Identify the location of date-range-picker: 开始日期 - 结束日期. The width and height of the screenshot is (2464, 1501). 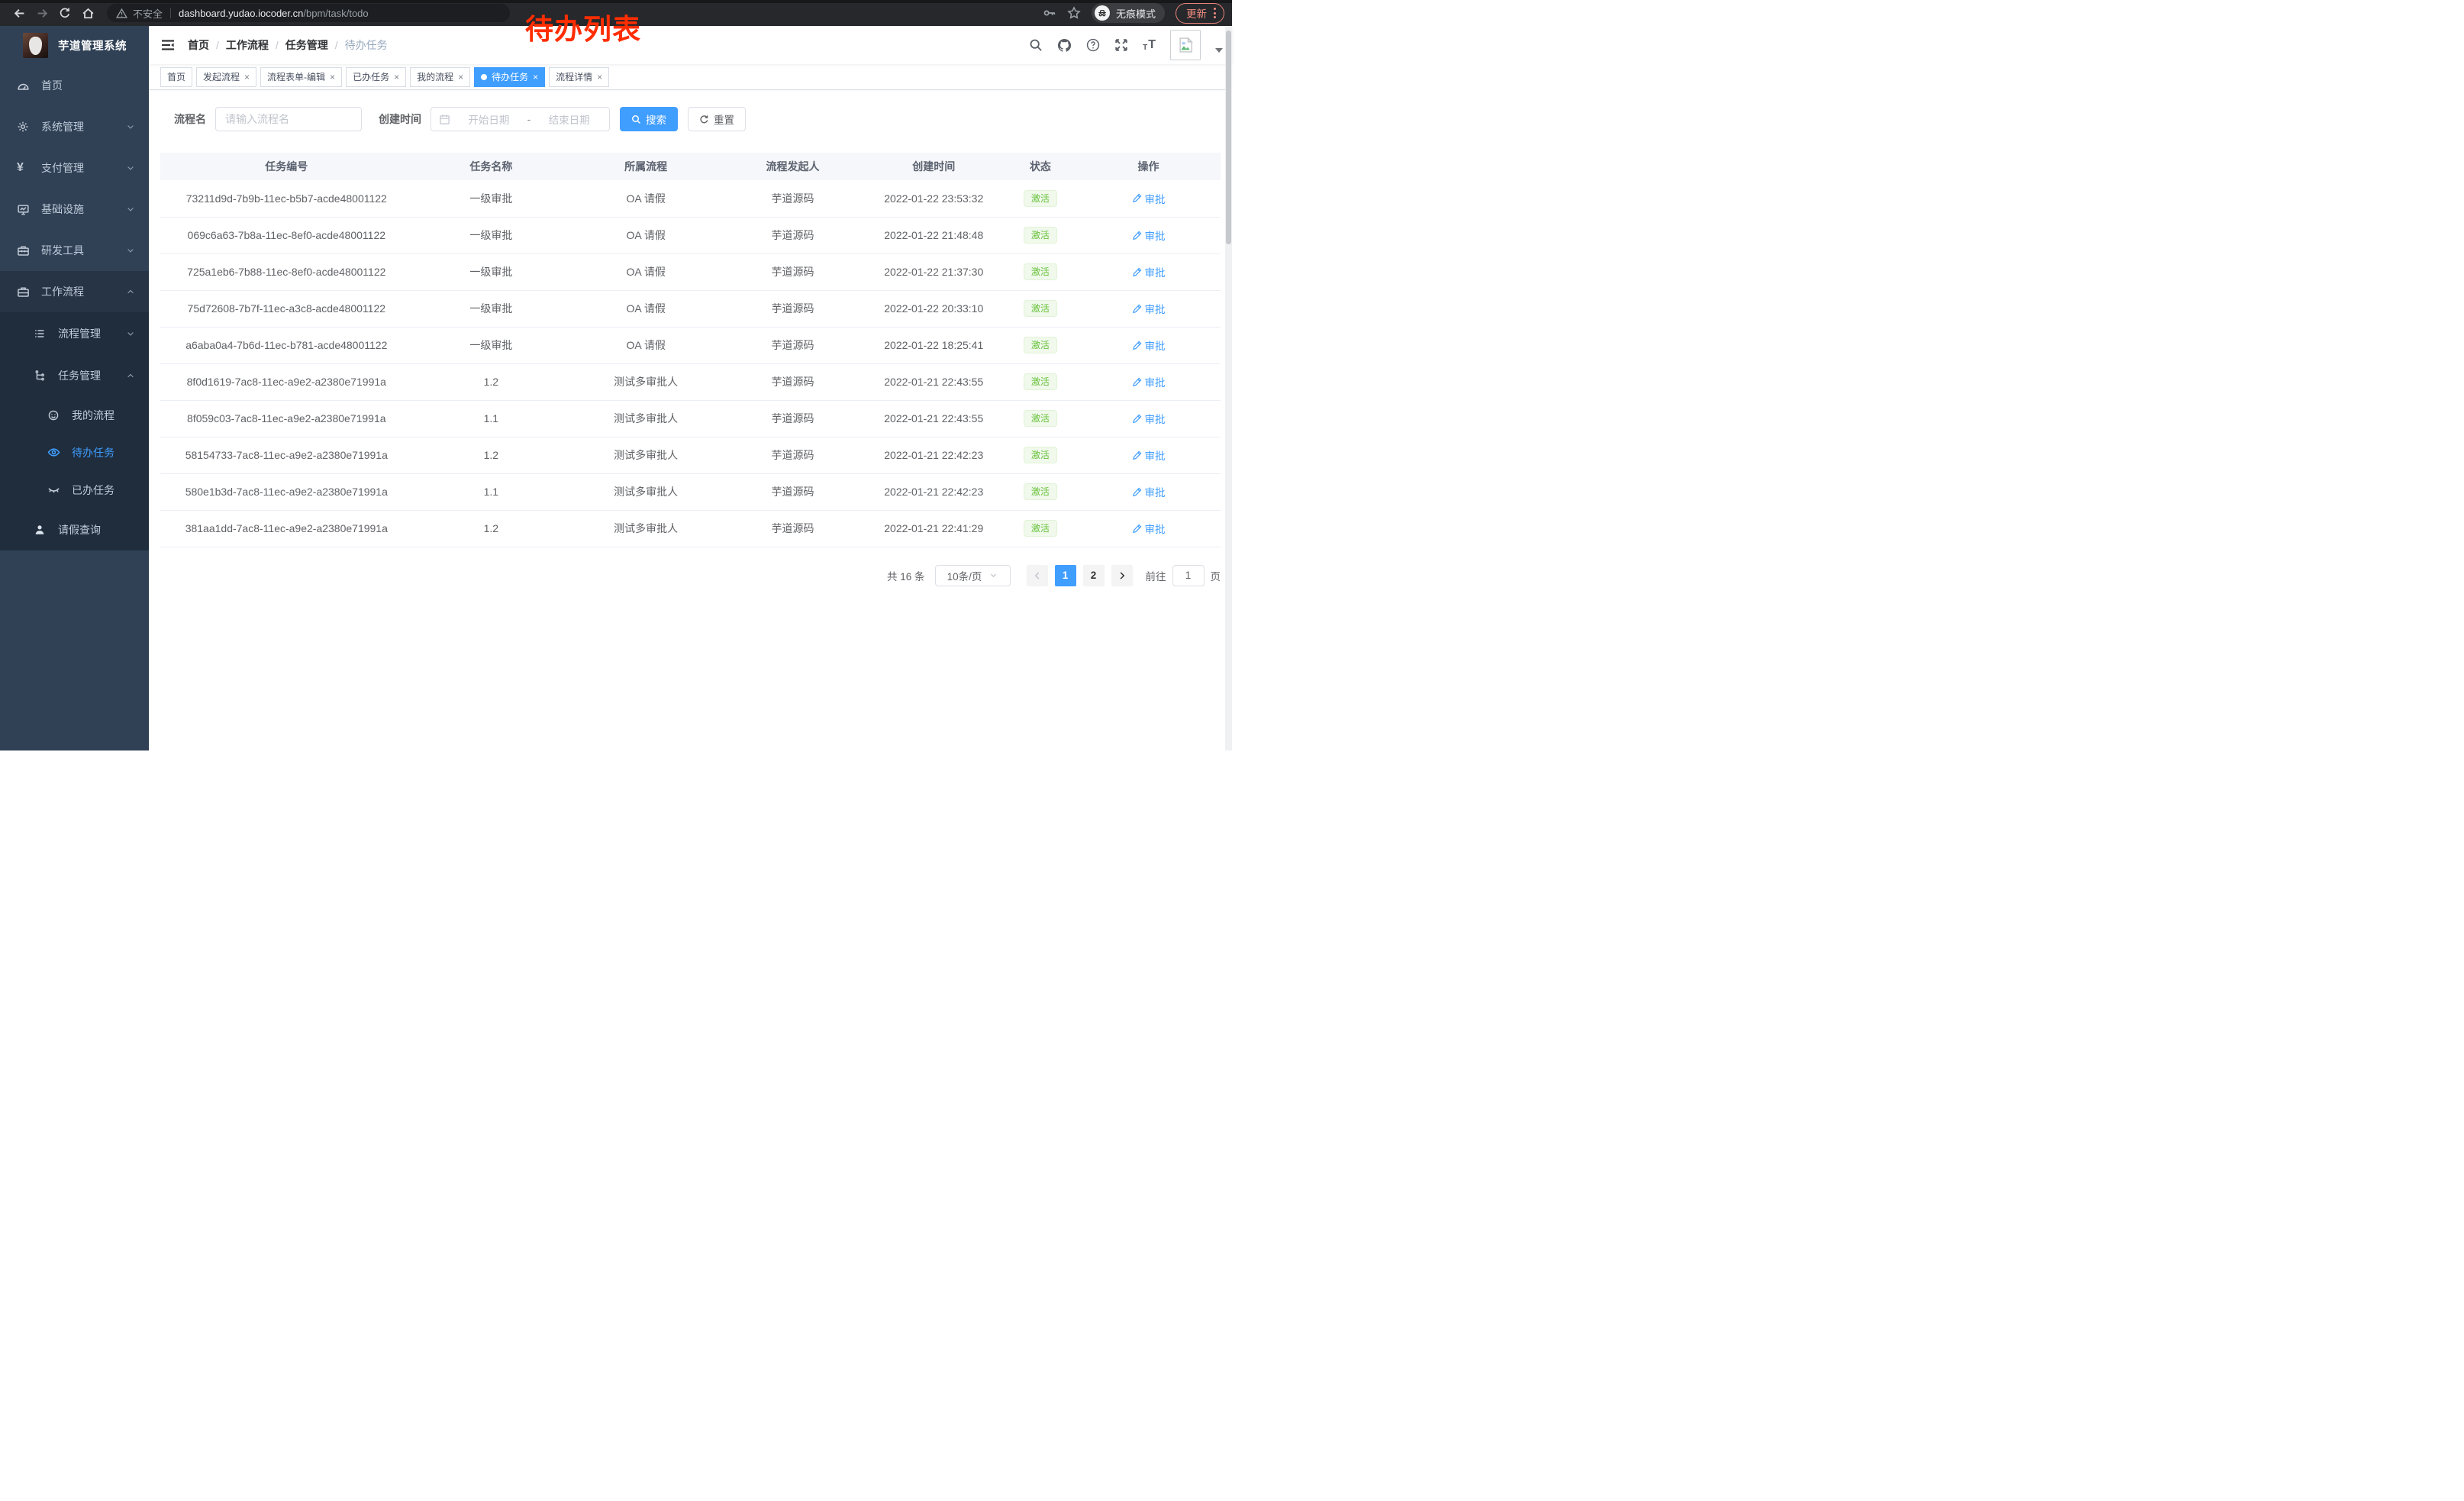
(520, 119).